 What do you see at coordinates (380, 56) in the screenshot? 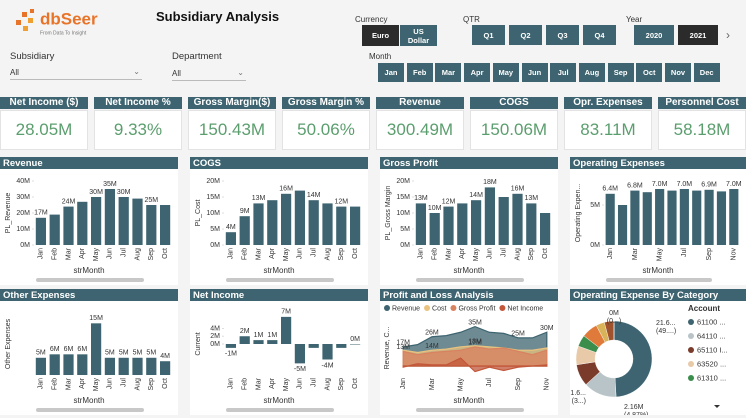
I see `filter-label: Month` at bounding box center [380, 56].